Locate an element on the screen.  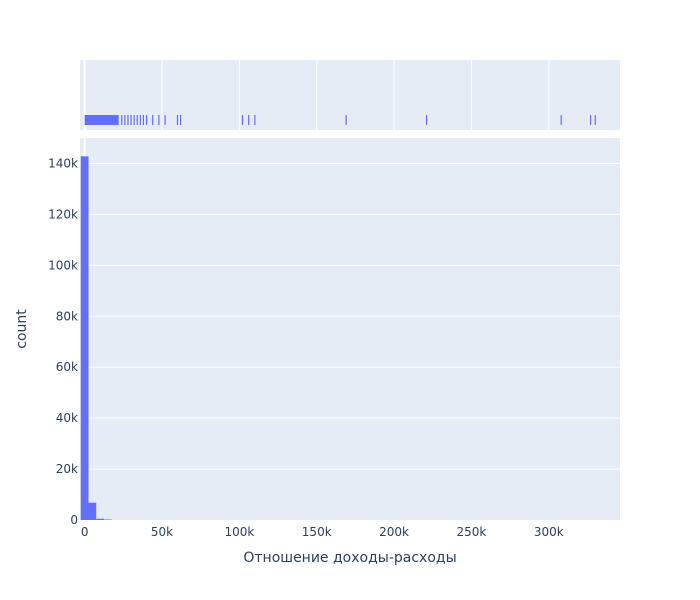
y-tick-labels: 0 20k 40k 60k 80k 100k 120k 140k is located at coordinates (63, 341).